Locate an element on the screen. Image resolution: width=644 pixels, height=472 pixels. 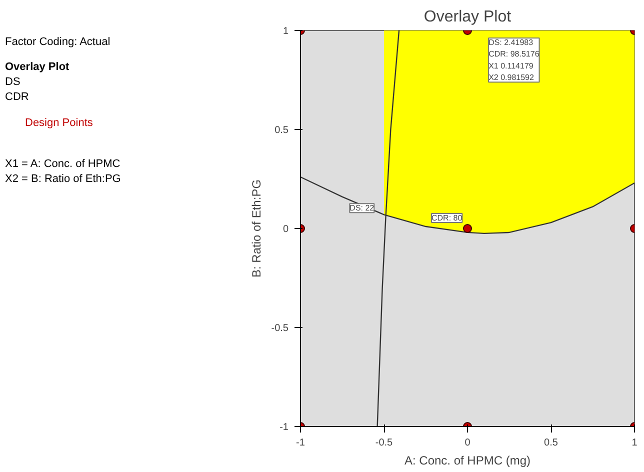
text: DS is located at coordinates (13, 82).